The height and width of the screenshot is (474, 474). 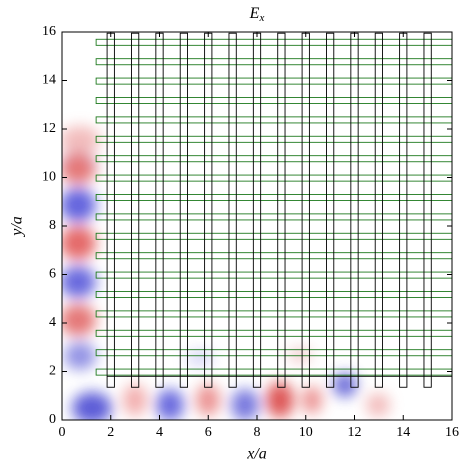 I want to click on y-tick-label: 14, so click(x=49, y=80).